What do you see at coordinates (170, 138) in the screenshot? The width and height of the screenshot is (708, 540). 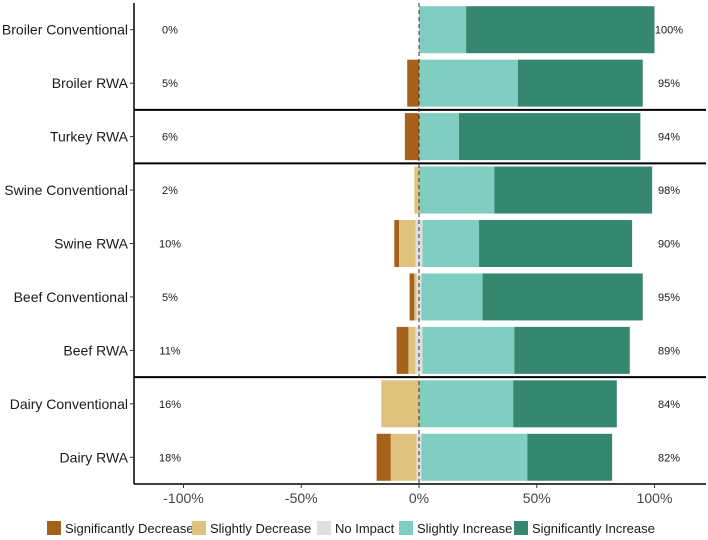 I see `left-pct-label: 6%` at bounding box center [170, 138].